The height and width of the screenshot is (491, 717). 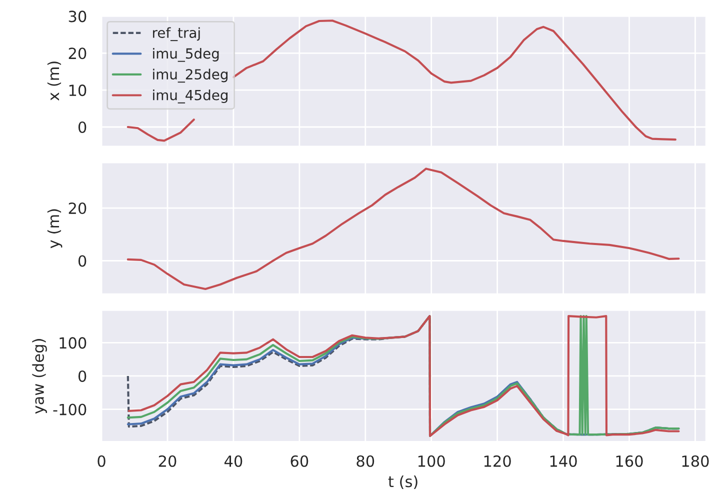 I want to click on x-tick-label: 80, so click(x=365, y=461).